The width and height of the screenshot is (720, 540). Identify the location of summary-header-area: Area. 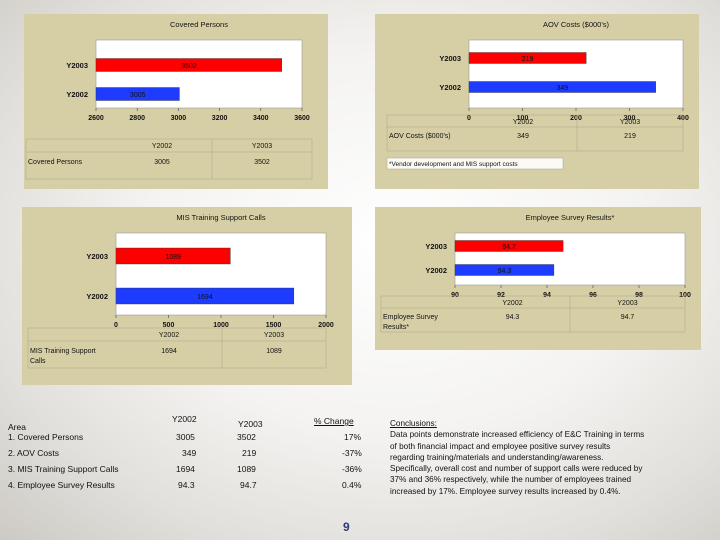
(17, 427).